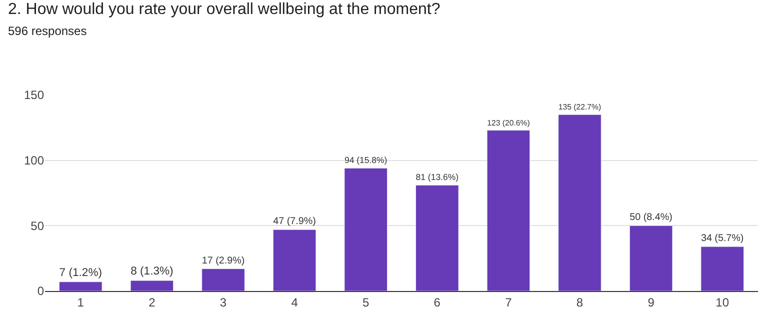  What do you see at coordinates (80, 273) in the screenshot?
I see `data-label: 7 (1.2%)` at bounding box center [80, 273].